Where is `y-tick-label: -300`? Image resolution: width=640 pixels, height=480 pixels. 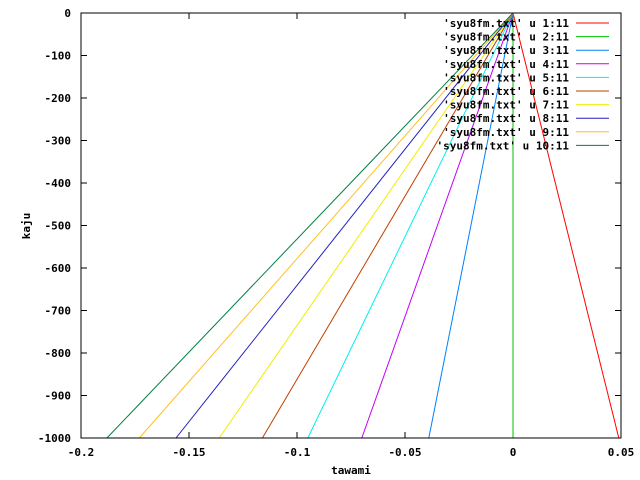
y-tick-label: -300 is located at coordinates (58, 141).